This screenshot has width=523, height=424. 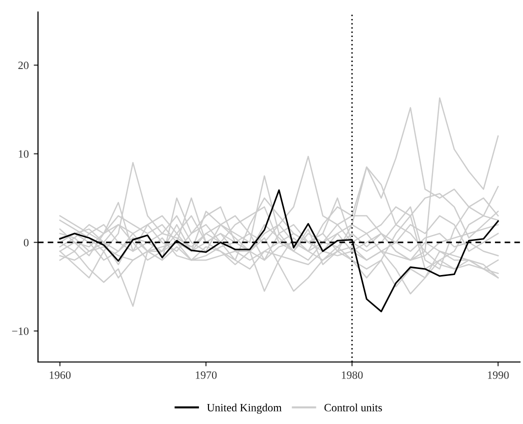 What do you see at coordinates (352, 375) in the screenshot?
I see `x-tick-label: 1980` at bounding box center [352, 375].